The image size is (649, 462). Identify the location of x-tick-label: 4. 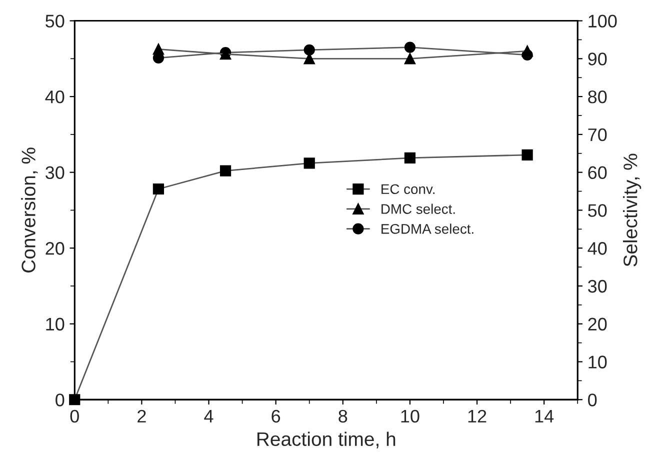
(209, 416).